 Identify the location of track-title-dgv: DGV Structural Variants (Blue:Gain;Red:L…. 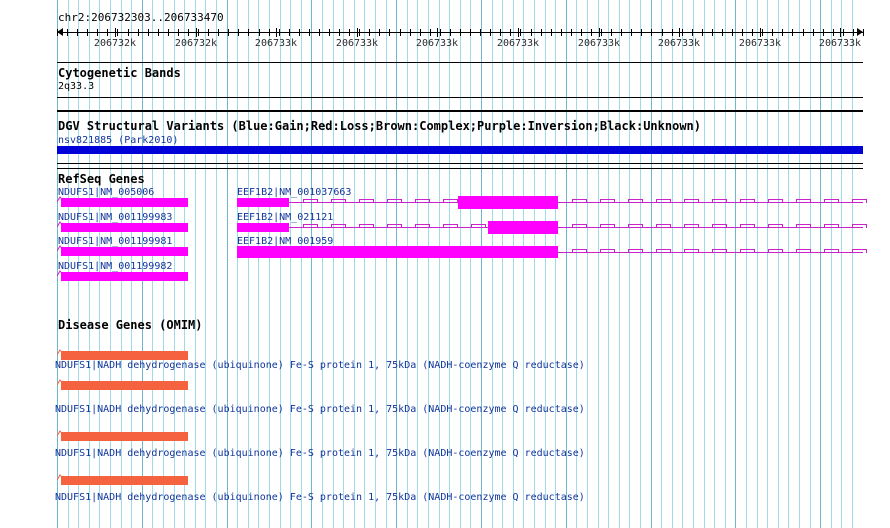
(379, 126).